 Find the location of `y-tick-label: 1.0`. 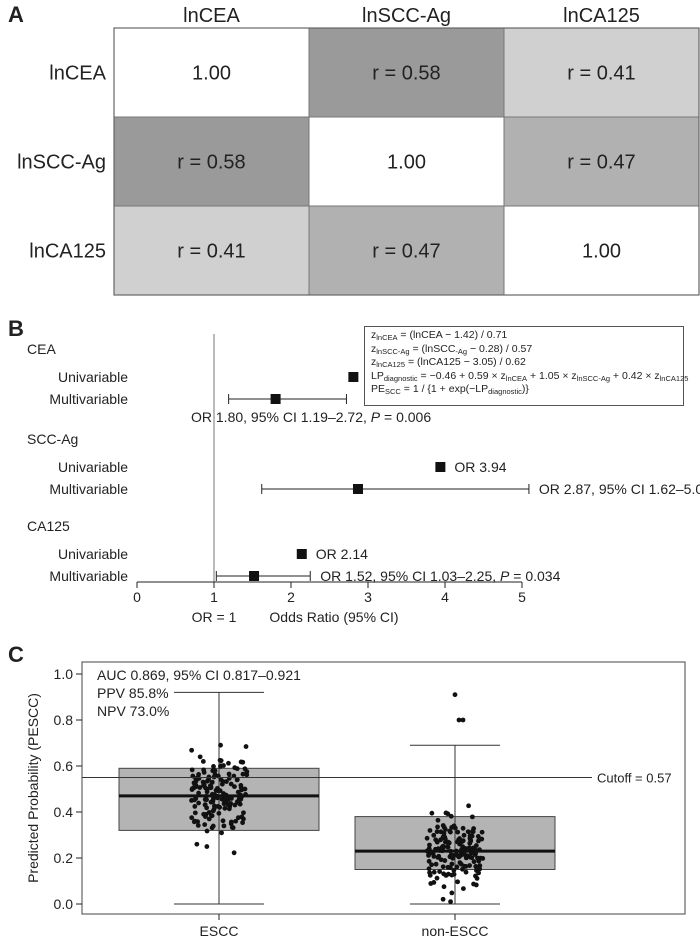

y-tick-label: 1.0 is located at coordinates (64, 674).